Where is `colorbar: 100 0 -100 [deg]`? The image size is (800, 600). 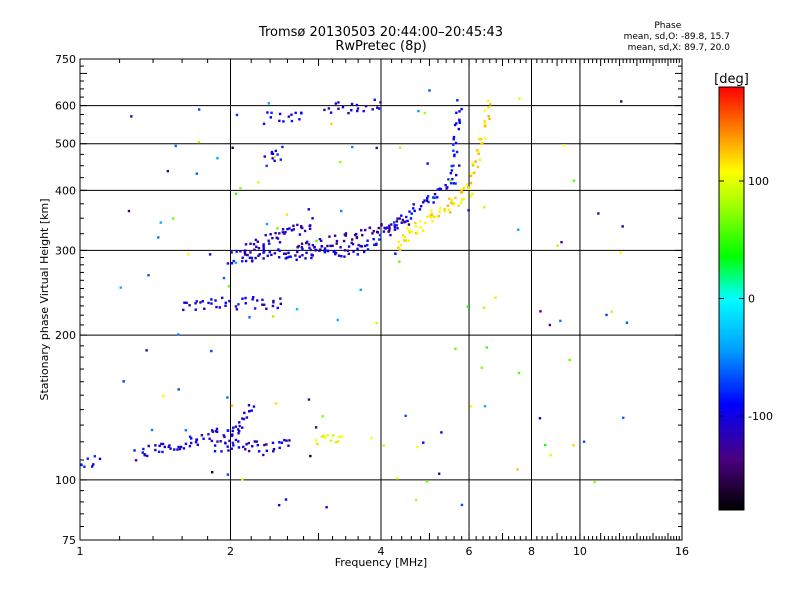 colorbar: 100 0 -100 [deg] is located at coordinates (743, 291).